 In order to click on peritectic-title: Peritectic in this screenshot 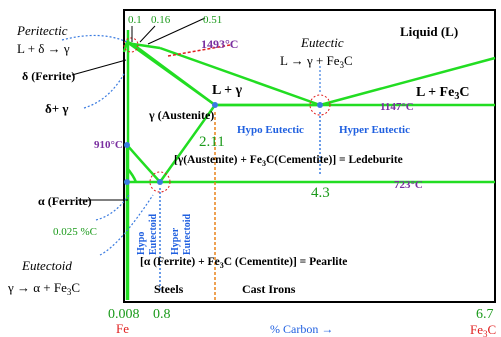, I will do `click(42, 30)`.